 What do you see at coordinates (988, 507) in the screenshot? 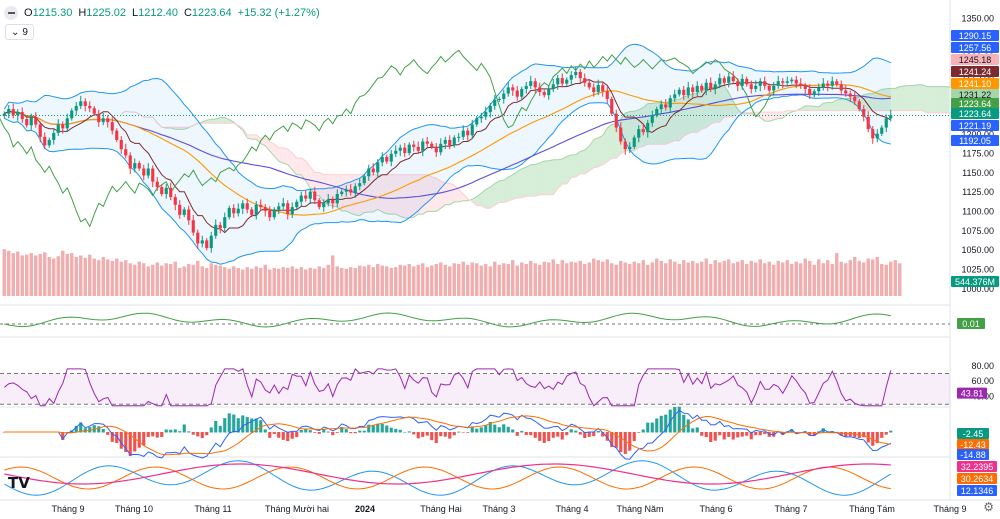
I see `gear-icon: ⚙` at bounding box center [988, 507].